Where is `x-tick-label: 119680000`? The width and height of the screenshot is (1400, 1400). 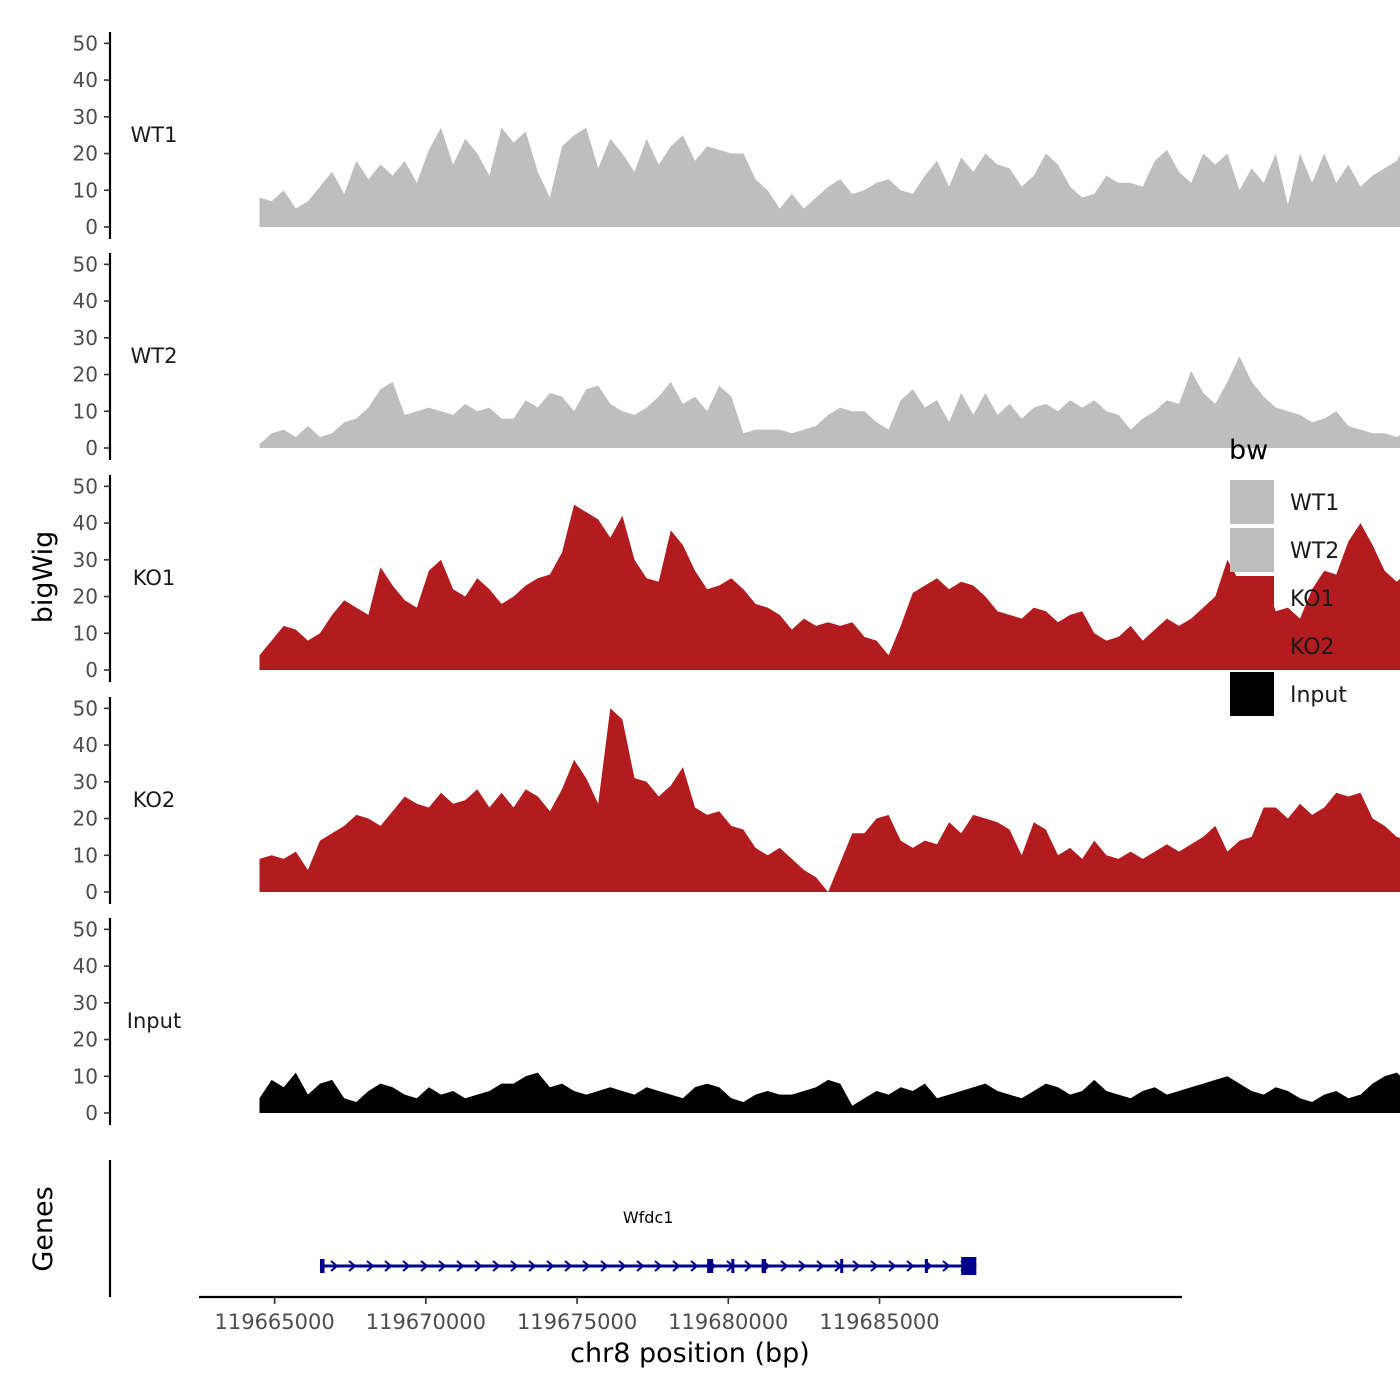
x-tick-label: 119680000 is located at coordinates (728, 1322).